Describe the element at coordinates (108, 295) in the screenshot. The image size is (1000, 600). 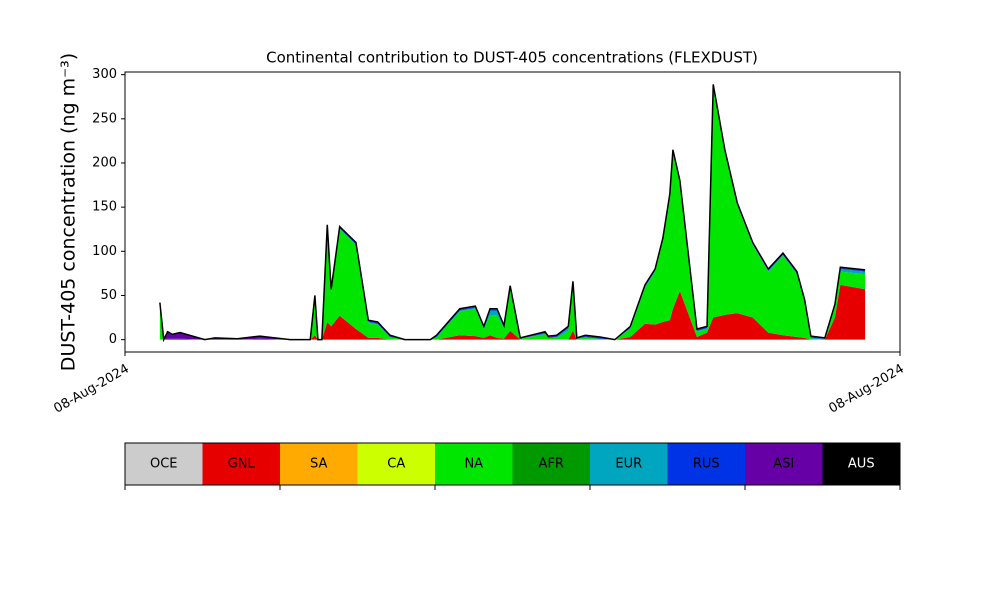
I see `y-tick-label: 50` at that location.